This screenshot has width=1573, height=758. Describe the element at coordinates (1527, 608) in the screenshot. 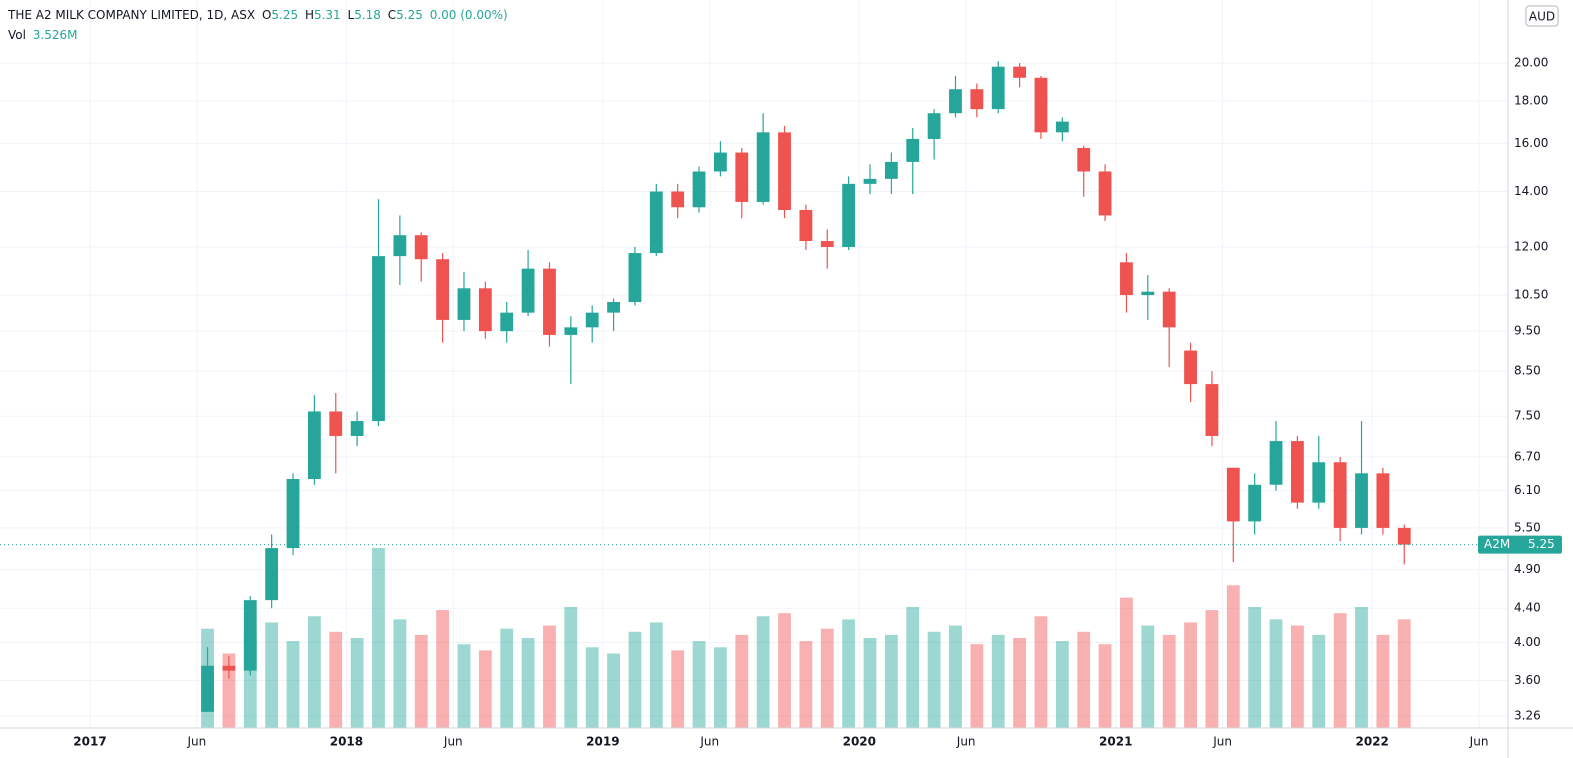

I see `y-tick-label: 4.40` at that location.